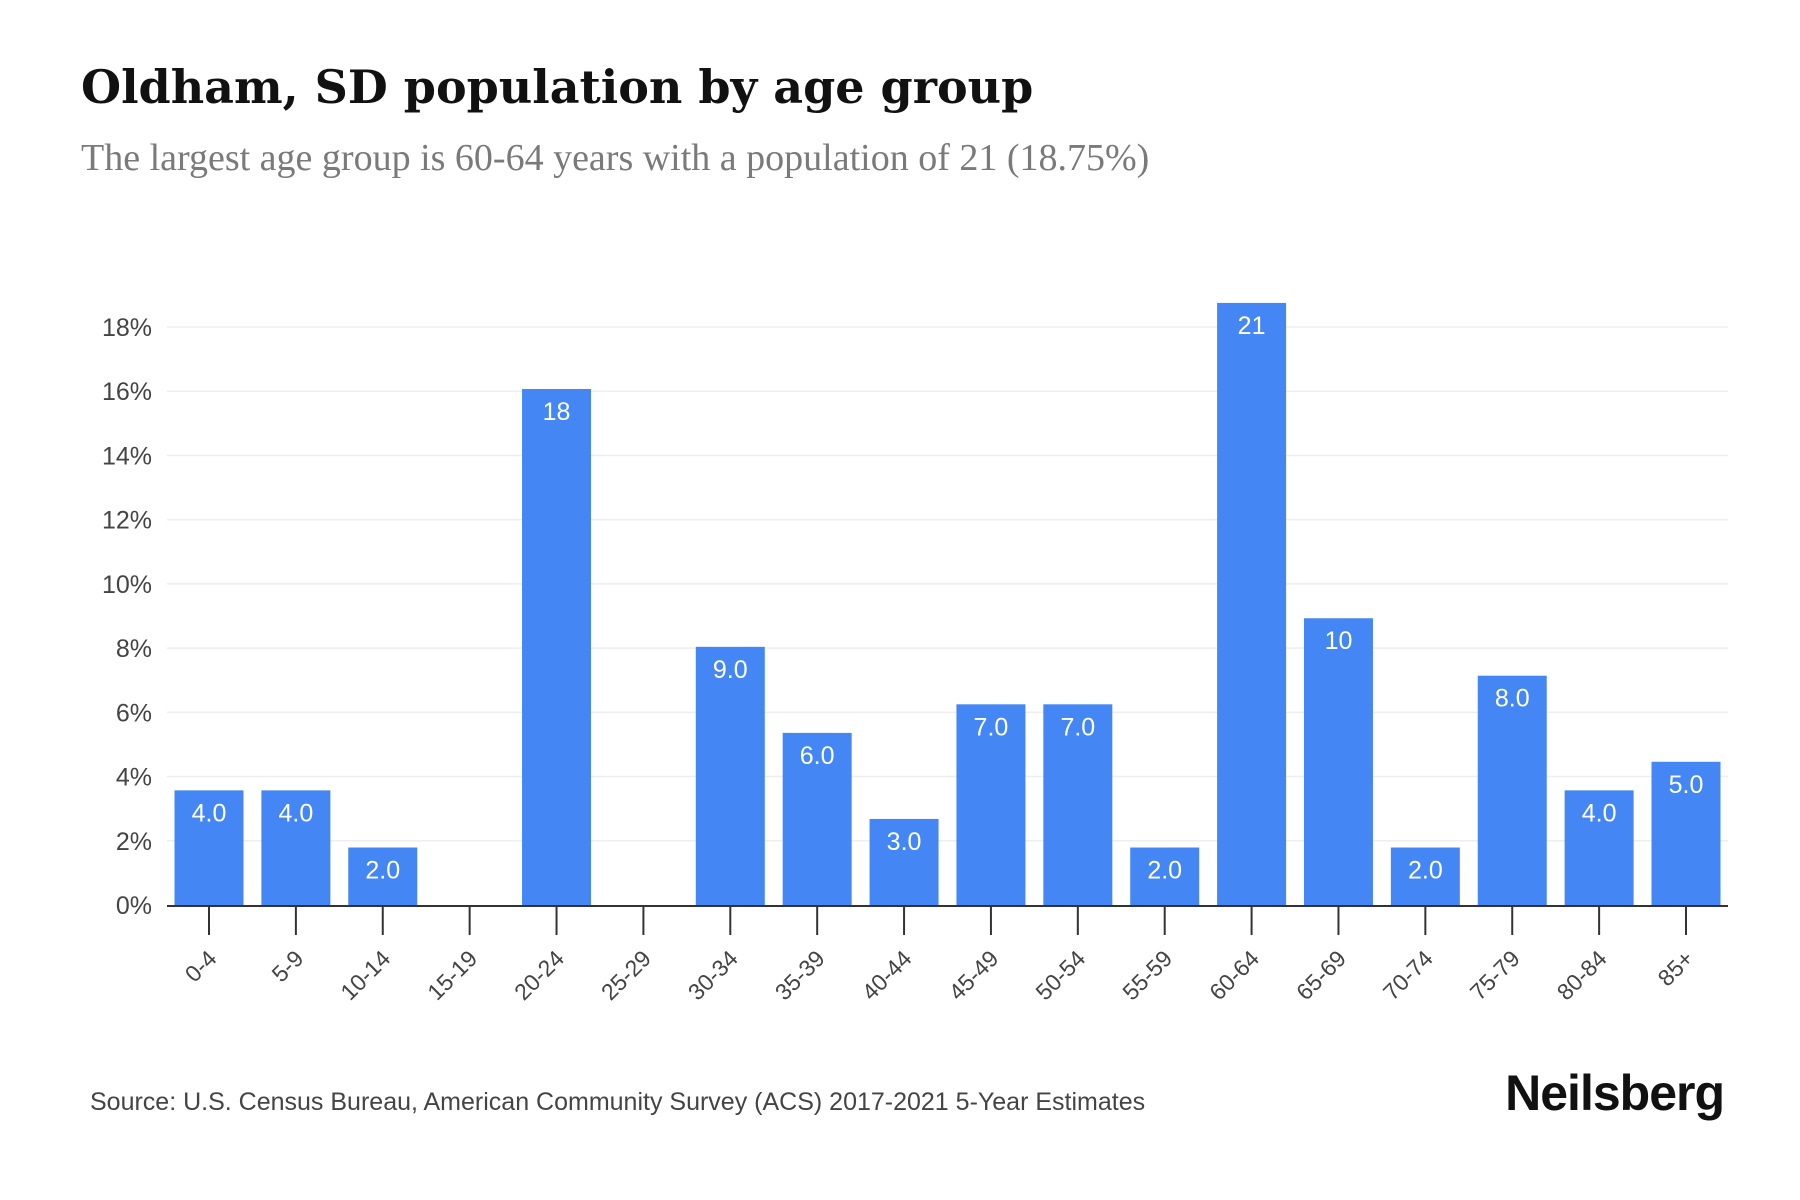 The width and height of the screenshot is (1800, 1200). Describe the element at coordinates (201, 966) in the screenshot. I see `x-tick-label: 0-4` at that location.